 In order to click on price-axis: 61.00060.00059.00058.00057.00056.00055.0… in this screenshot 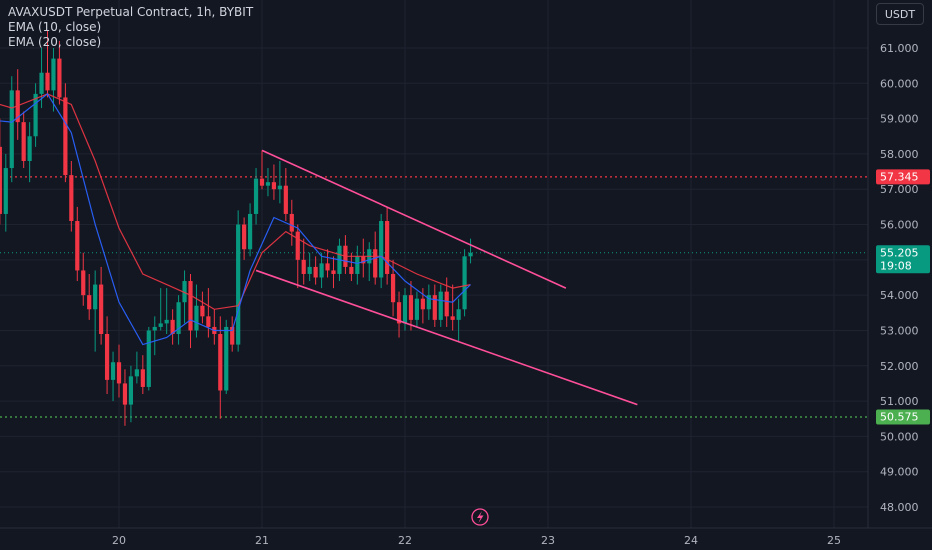, I will do `click(898, 264)`.